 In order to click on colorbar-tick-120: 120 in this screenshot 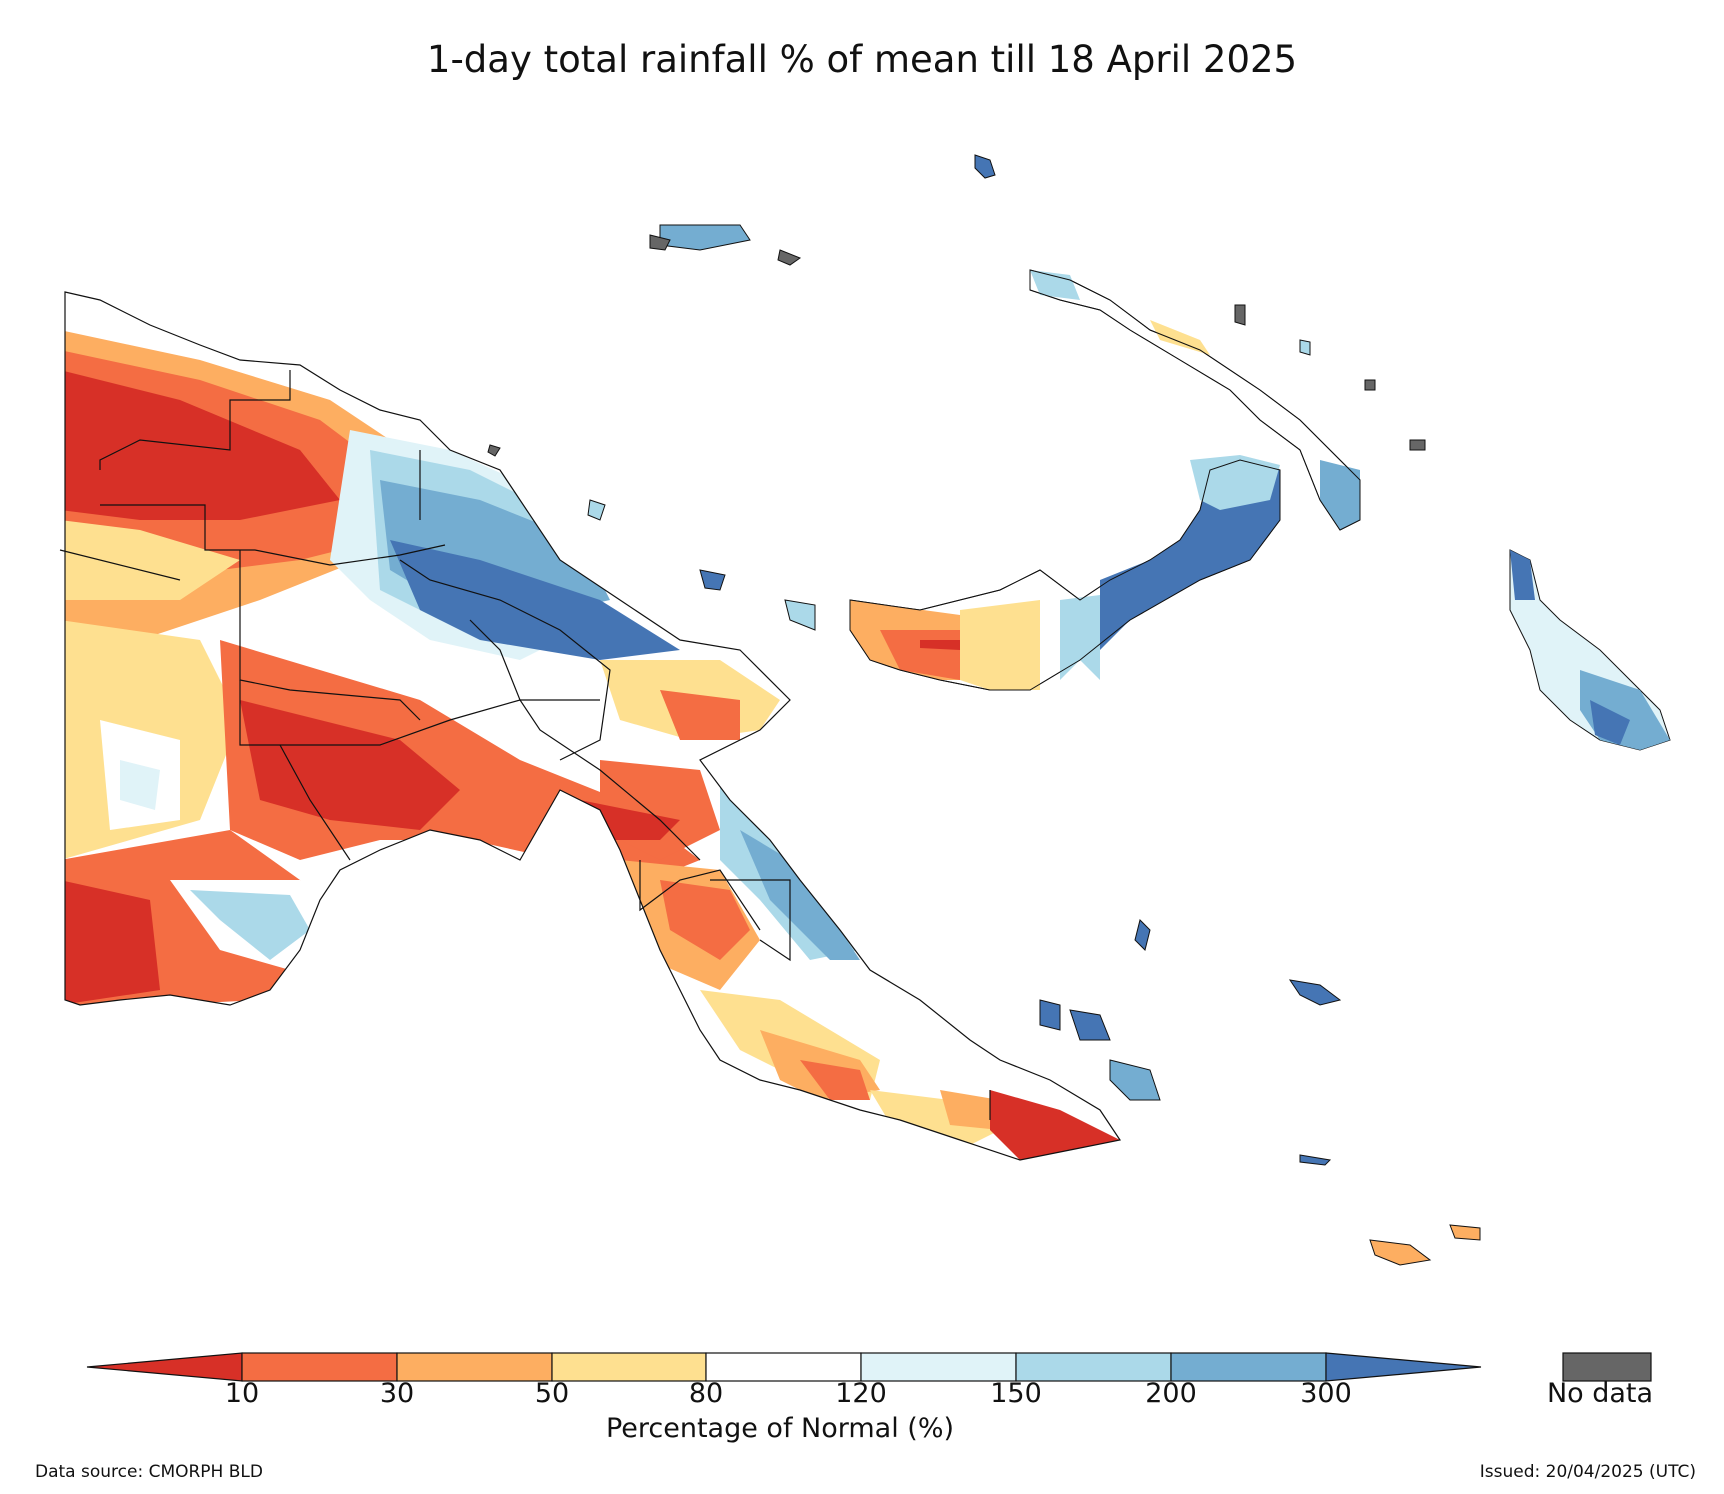, I will do `click(861, 1393)`.